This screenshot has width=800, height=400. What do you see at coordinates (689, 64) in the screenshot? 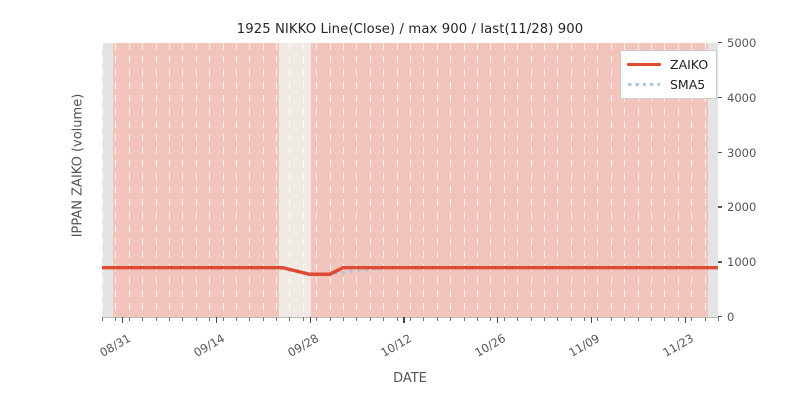
I see `legend-label: ZAIKO` at bounding box center [689, 64].